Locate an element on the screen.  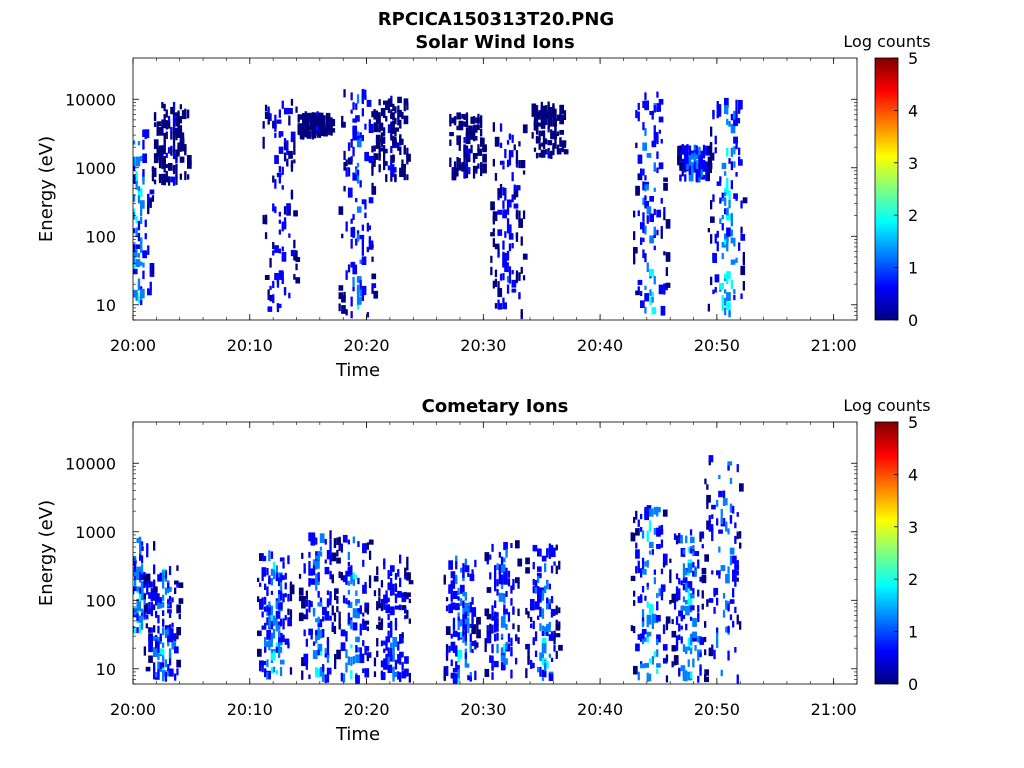
panel-title: Solar Wind Ions is located at coordinates (494, 42).